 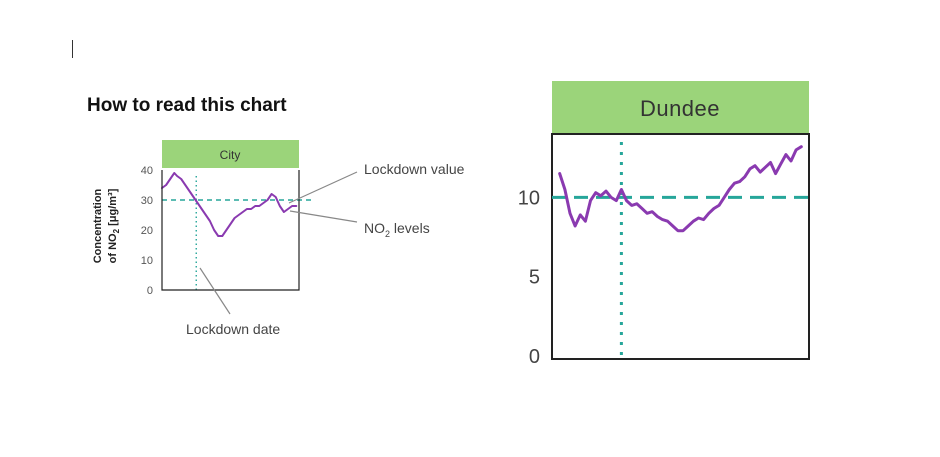 I want to click on guide-y-tick-label: 10, so click(x=147, y=261).